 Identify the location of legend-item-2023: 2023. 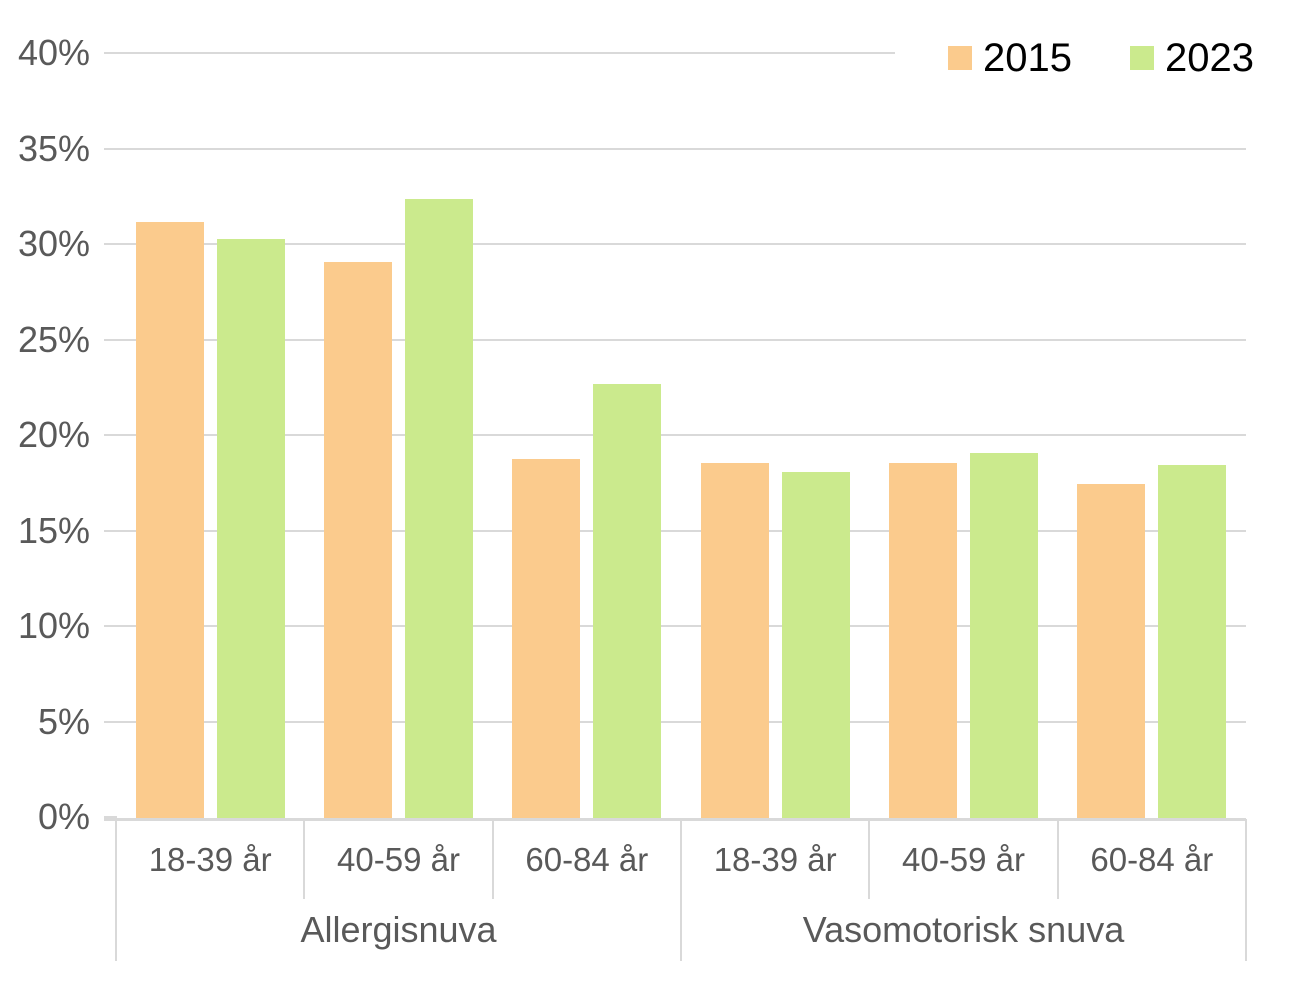
(1191, 58).